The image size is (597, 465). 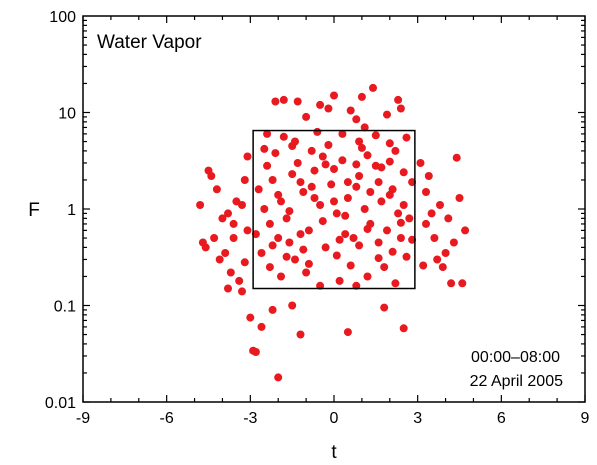 I want to click on x-tick-label: 6, so click(x=501, y=418).